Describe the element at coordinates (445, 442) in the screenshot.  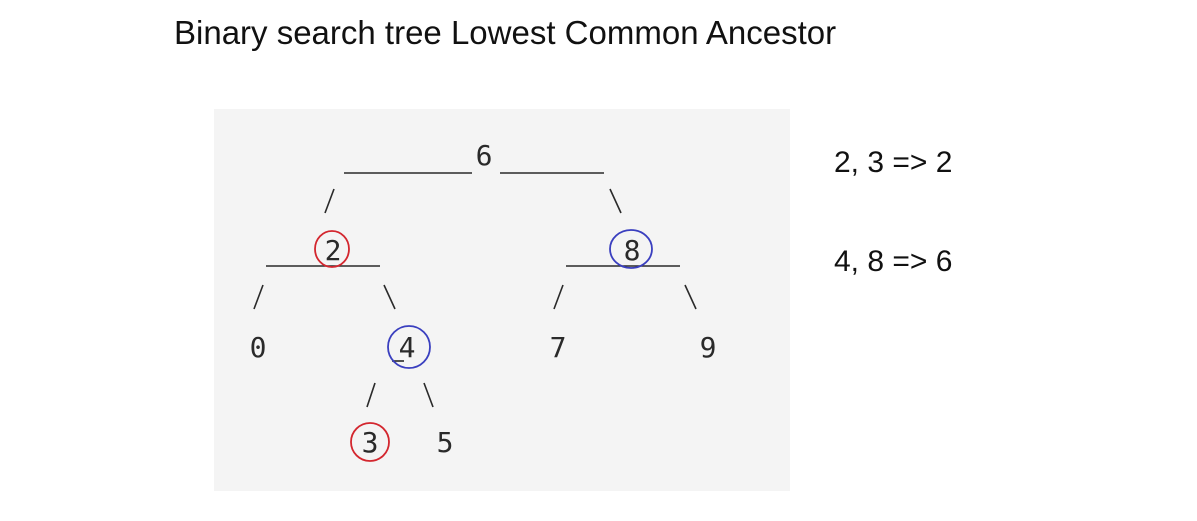
I see `node-5: 5` at that location.